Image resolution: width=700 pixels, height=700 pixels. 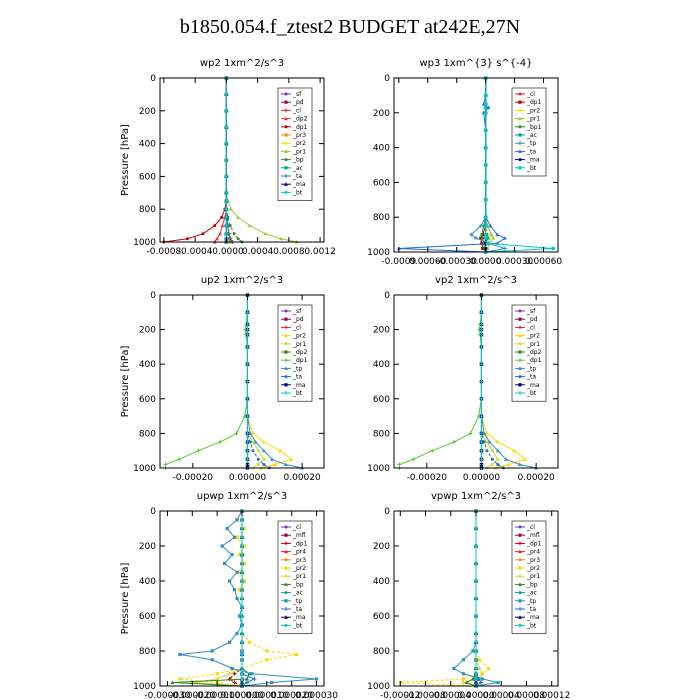 What do you see at coordinates (299, 344) in the screenshot?
I see `legend-label: _pr1` at bounding box center [299, 344].